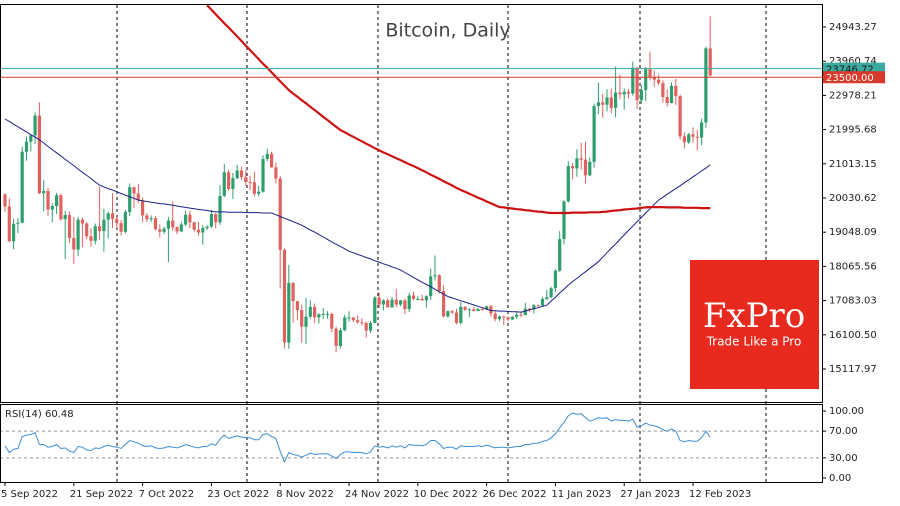 This screenshot has width=900, height=506. What do you see at coordinates (853, 301) in the screenshot?
I see `y-tick-label: 17083.03` at bounding box center [853, 301].